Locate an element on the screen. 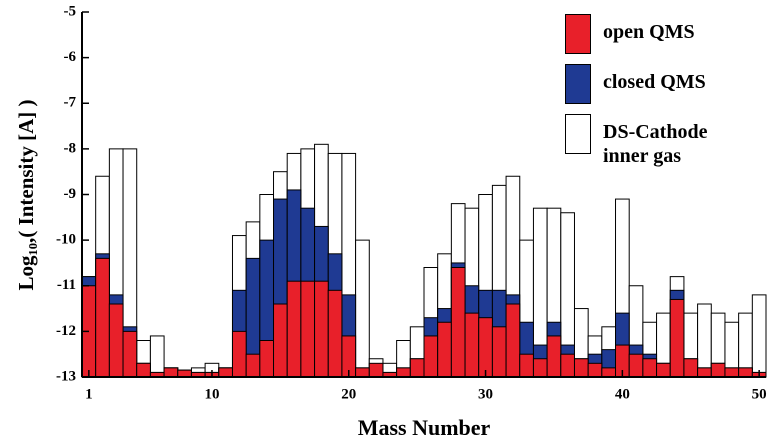 The width and height of the screenshot is (771, 444). y-tick-label: -8 is located at coordinates (70, 148).